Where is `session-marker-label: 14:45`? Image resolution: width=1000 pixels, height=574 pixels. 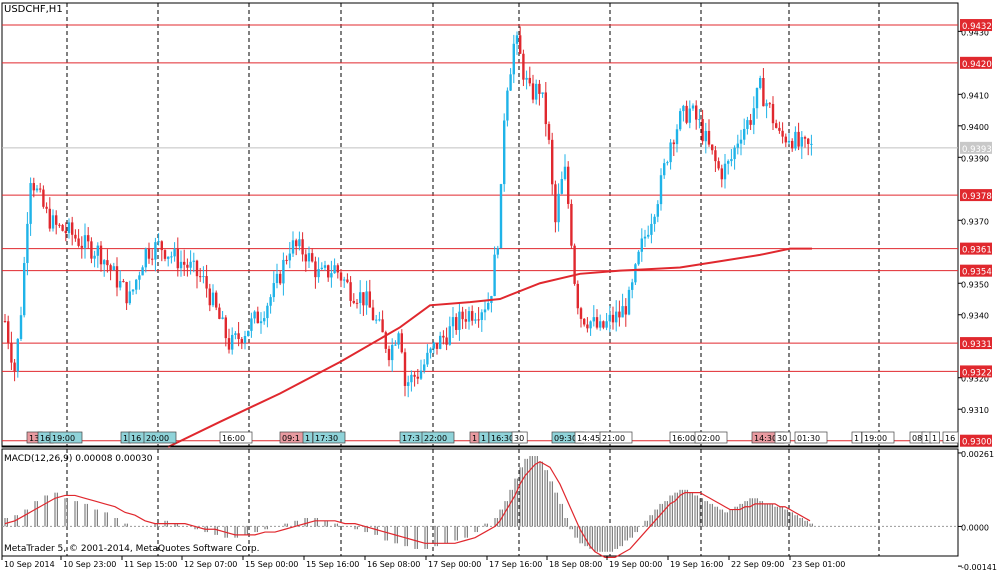
session-marker-label: 14:45 is located at coordinates (588, 438).